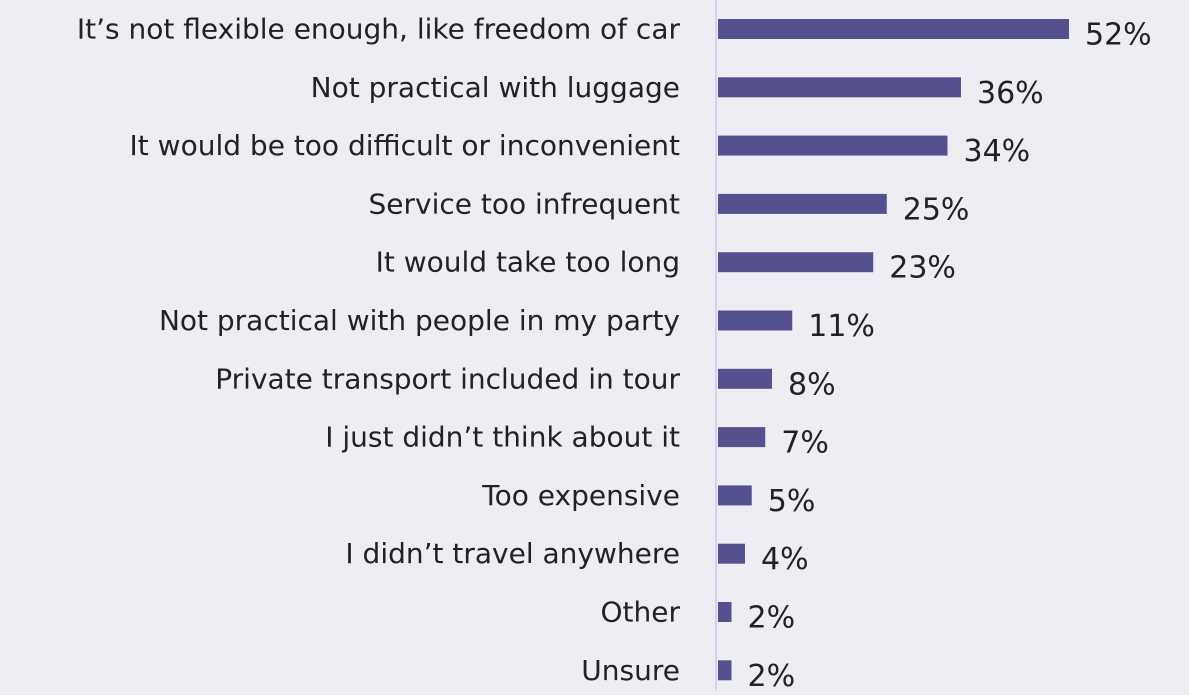 The height and width of the screenshot is (695, 1189). Describe the element at coordinates (495, 87) in the screenshot. I see `category-label: Not practical with luggage` at that location.